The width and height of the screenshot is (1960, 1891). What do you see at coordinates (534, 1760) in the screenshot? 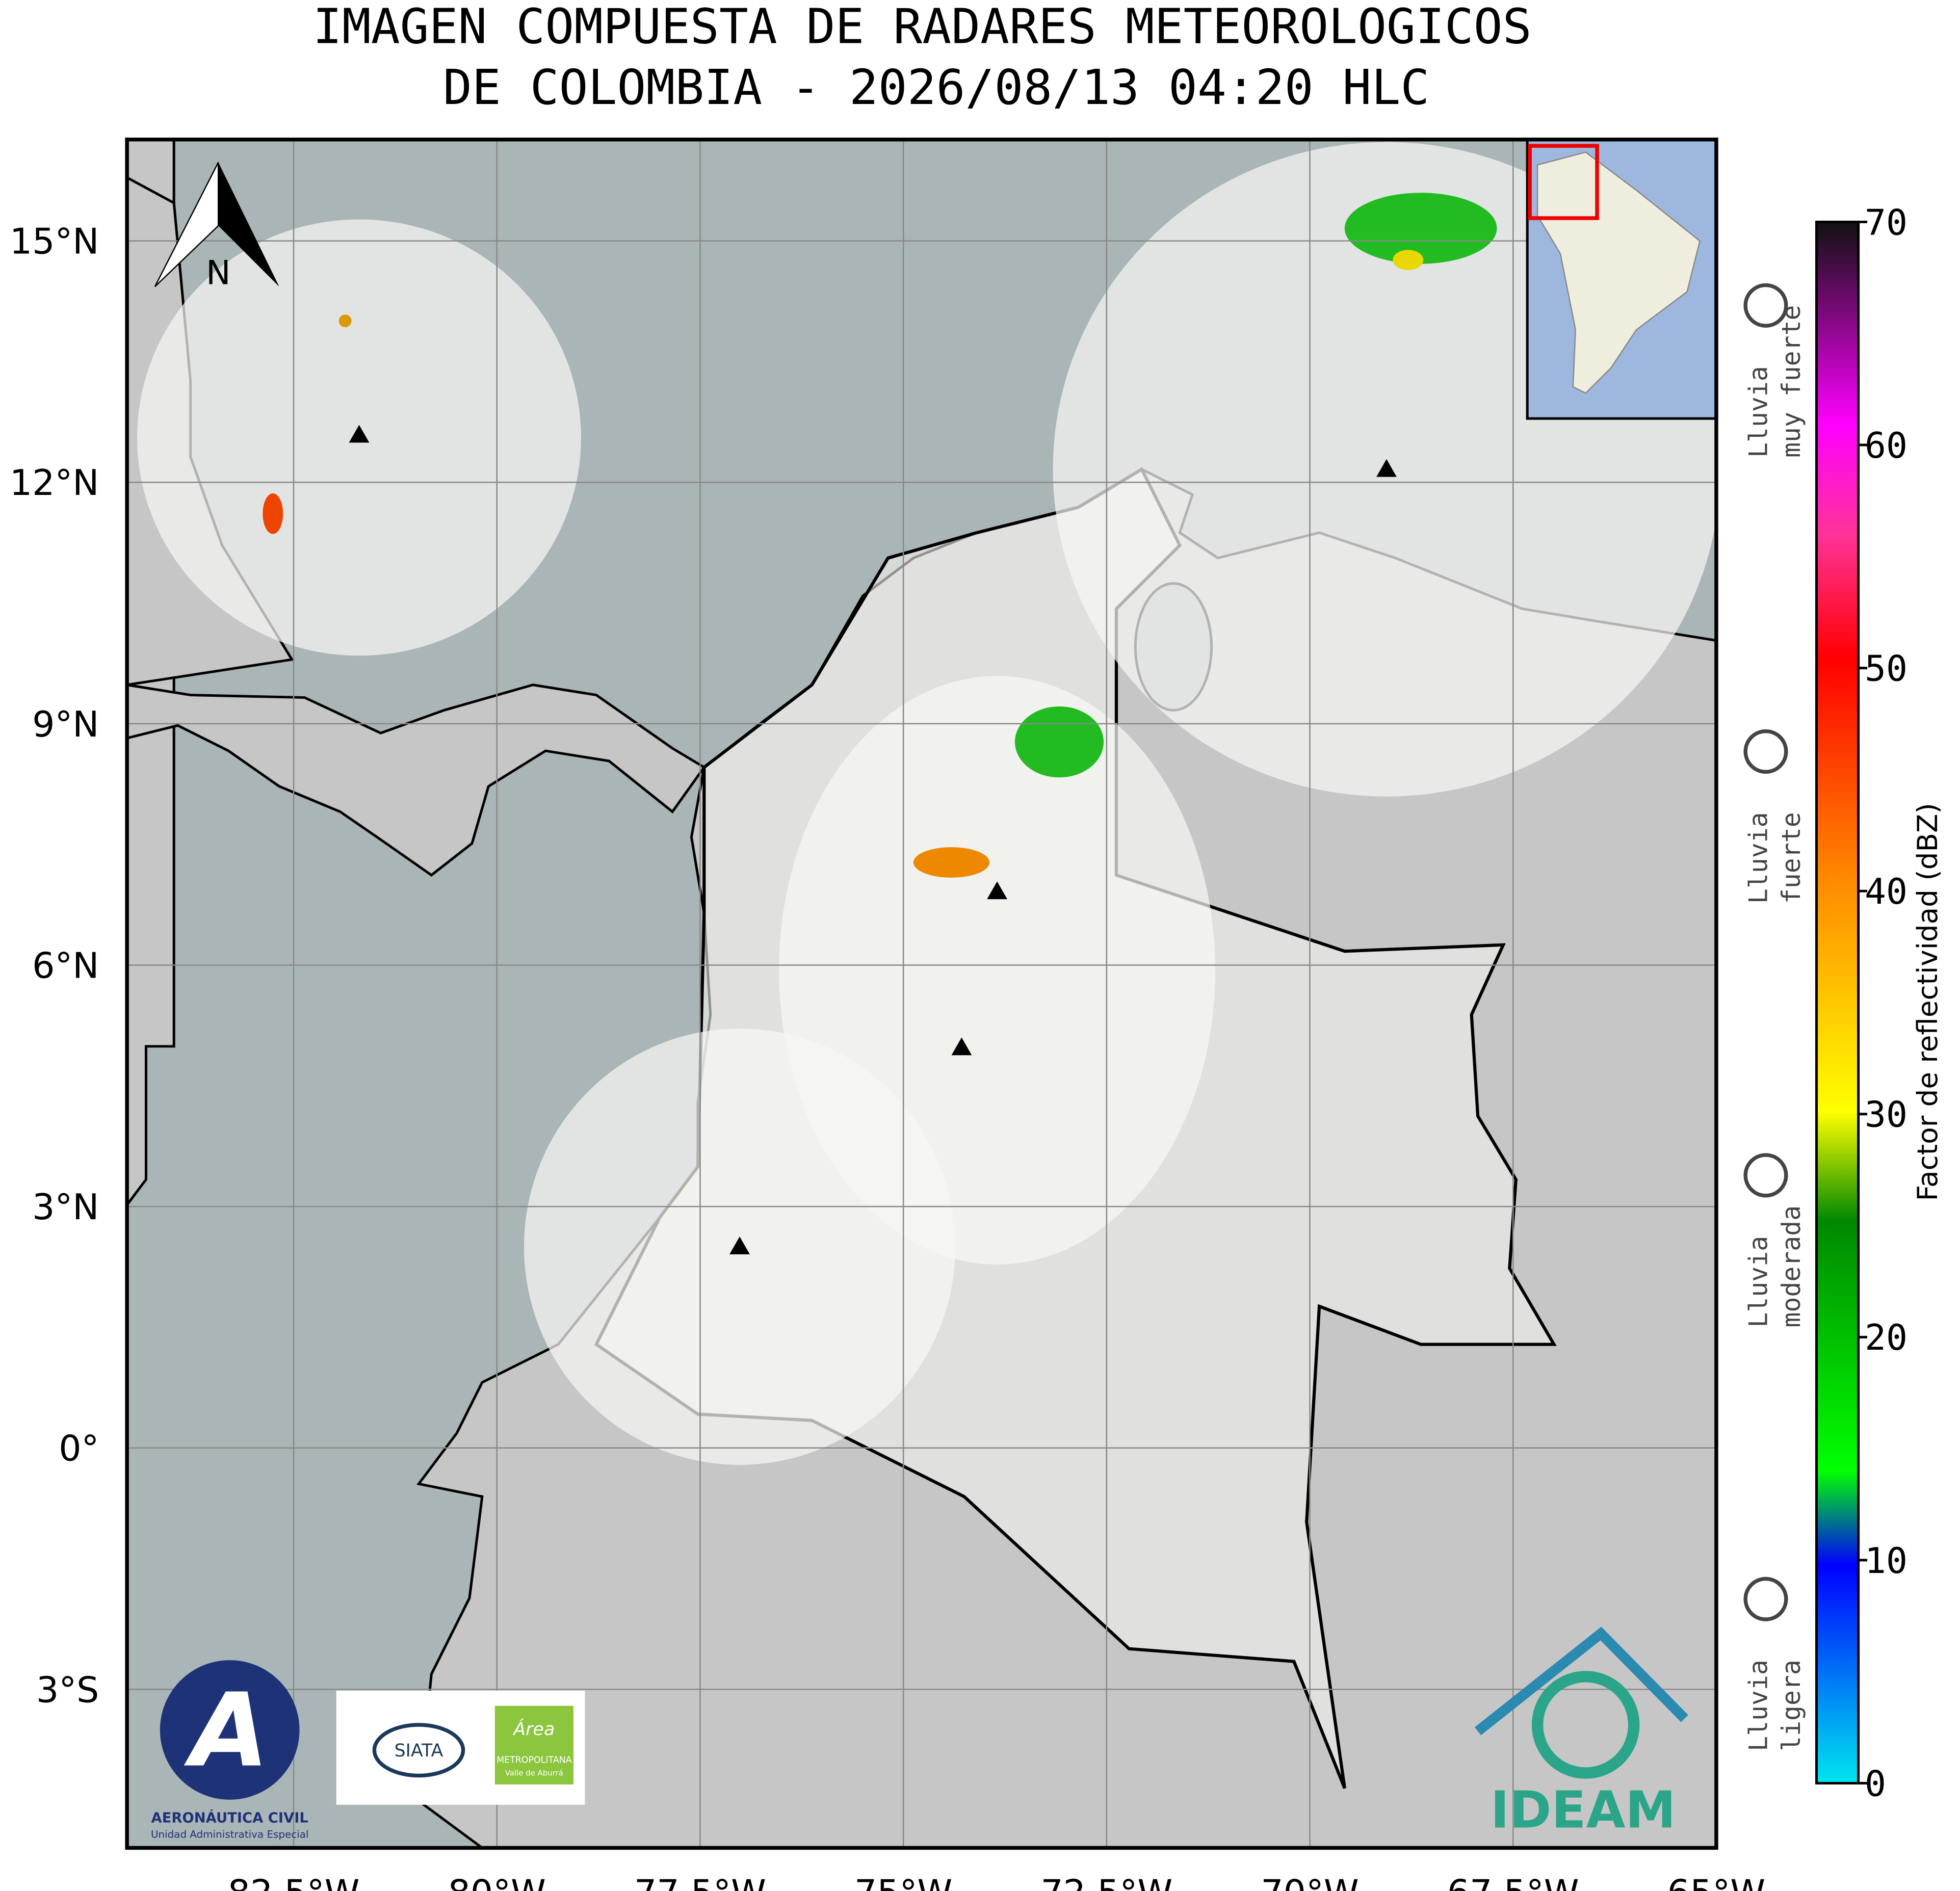
I see `logo-text: METROPOLITANA` at bounding box center [534, 1760].